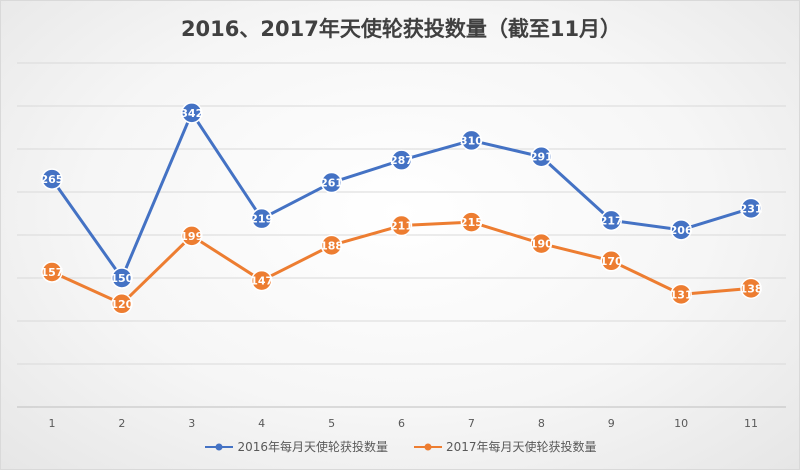 Image resolution: width=800 pixels, height=470 pixels. What do you see at coordinates (471, 423) in the screenshot?
I see `x-tick-label: 7` at bounding box center [471, 423].